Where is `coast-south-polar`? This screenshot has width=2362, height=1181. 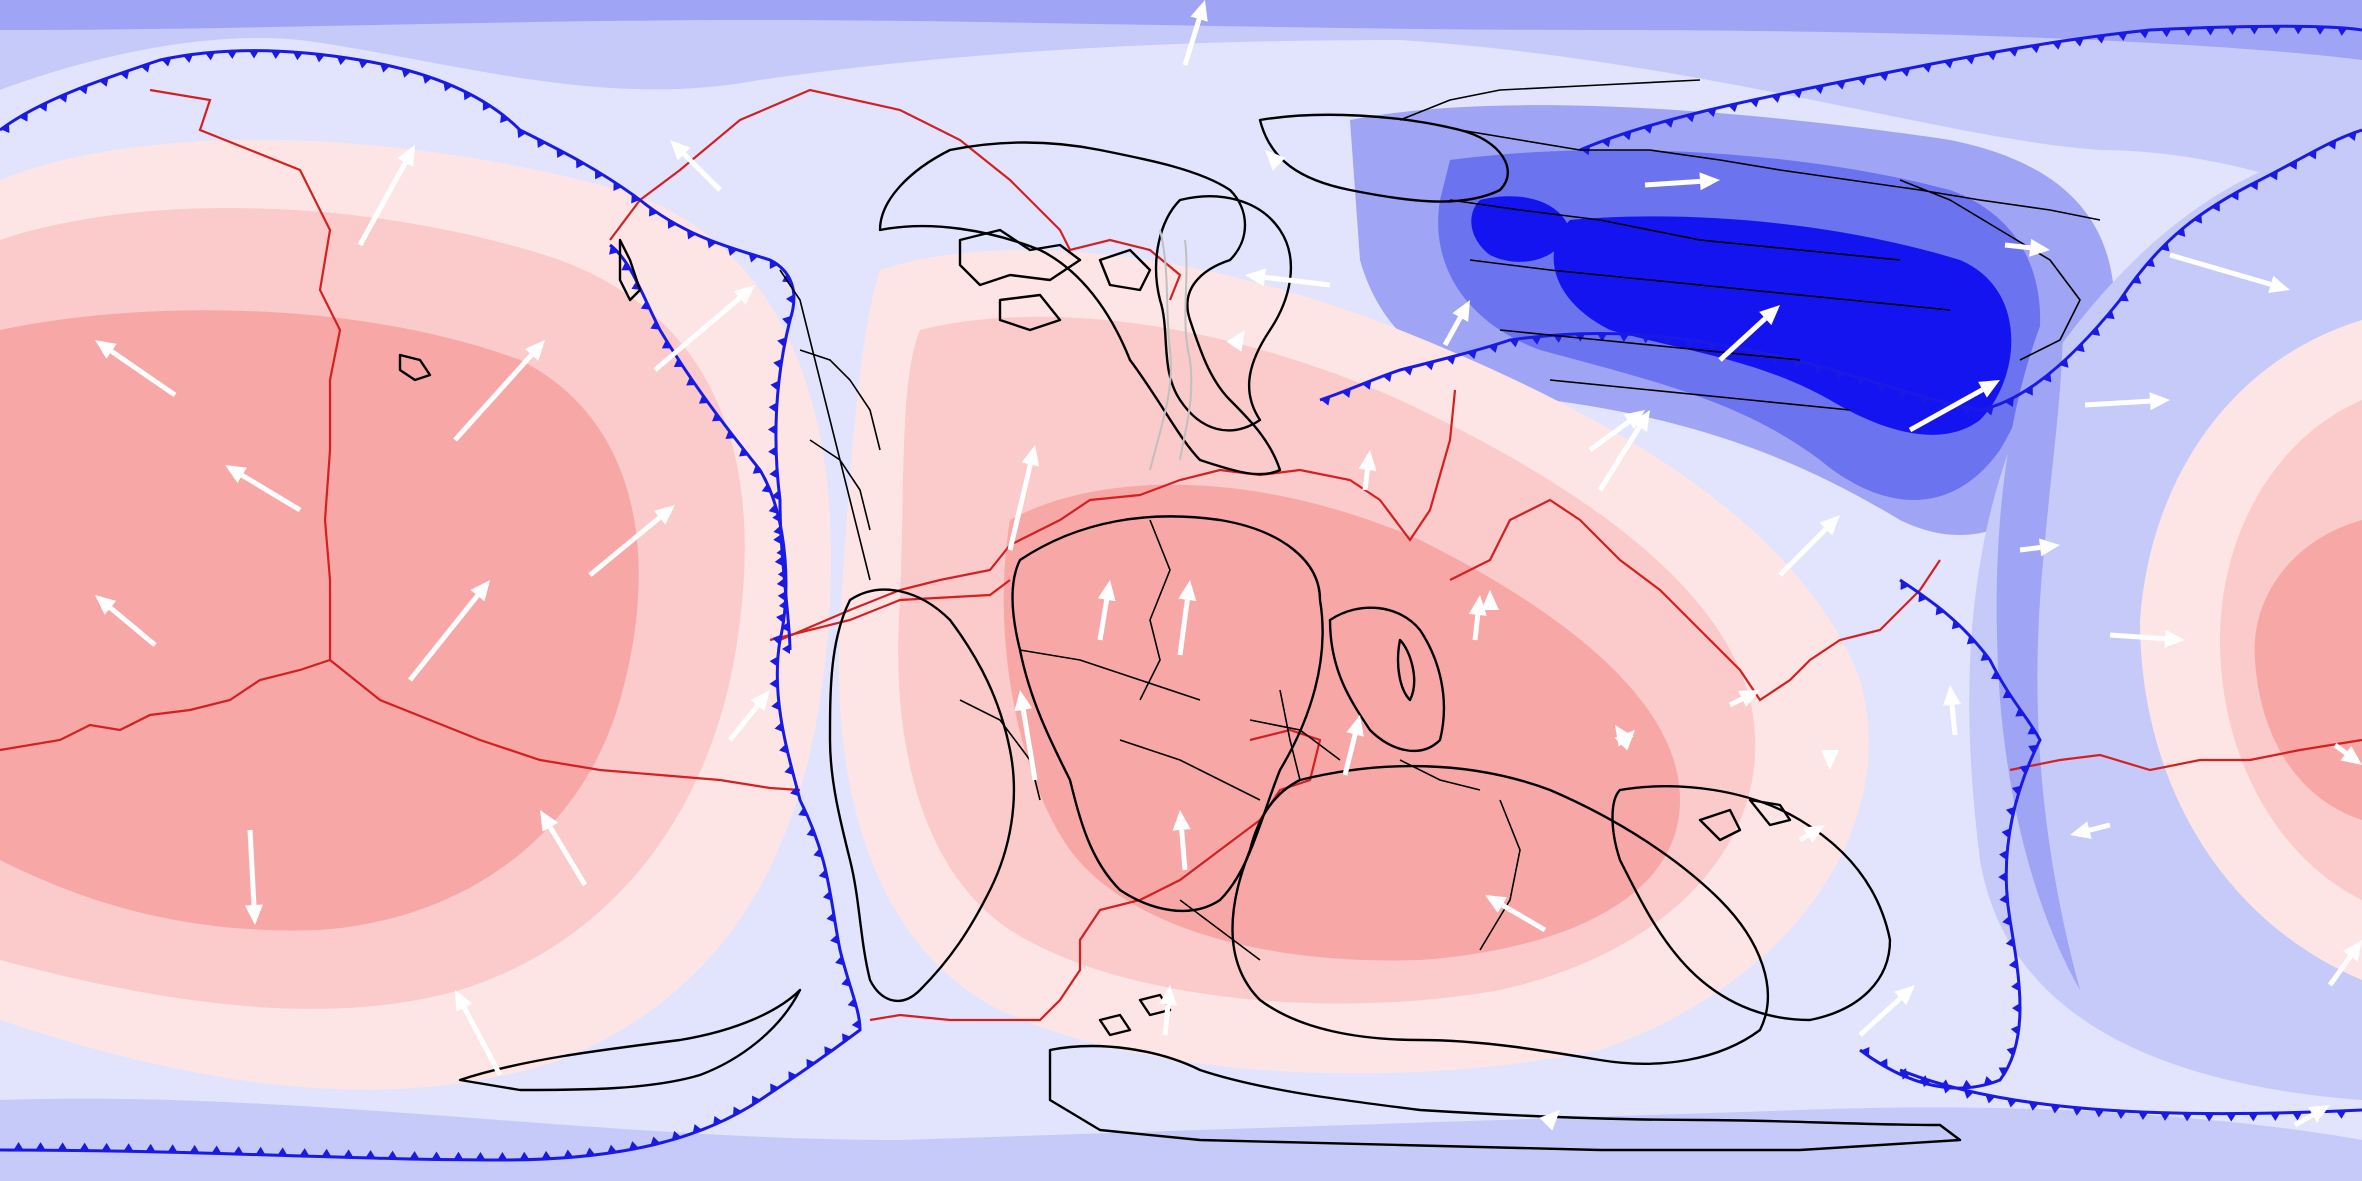
coast-south-polar is located at coordinates (1505, 1098).